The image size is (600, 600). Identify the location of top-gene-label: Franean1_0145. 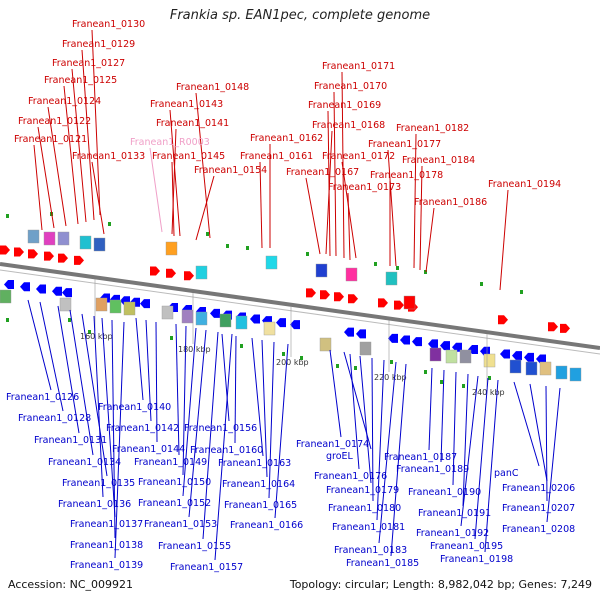
(188, 156).